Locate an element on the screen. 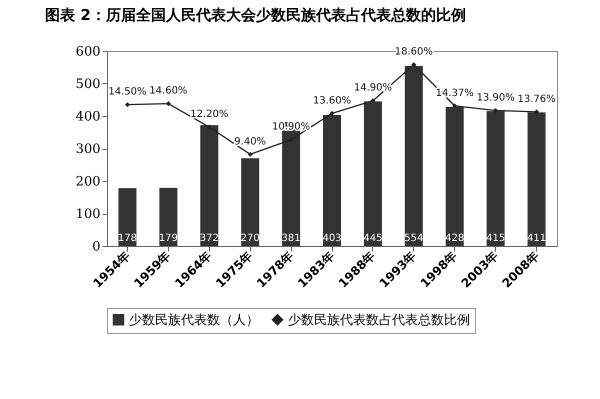  data-label: 9.40% is located at coordinates (250, 142).